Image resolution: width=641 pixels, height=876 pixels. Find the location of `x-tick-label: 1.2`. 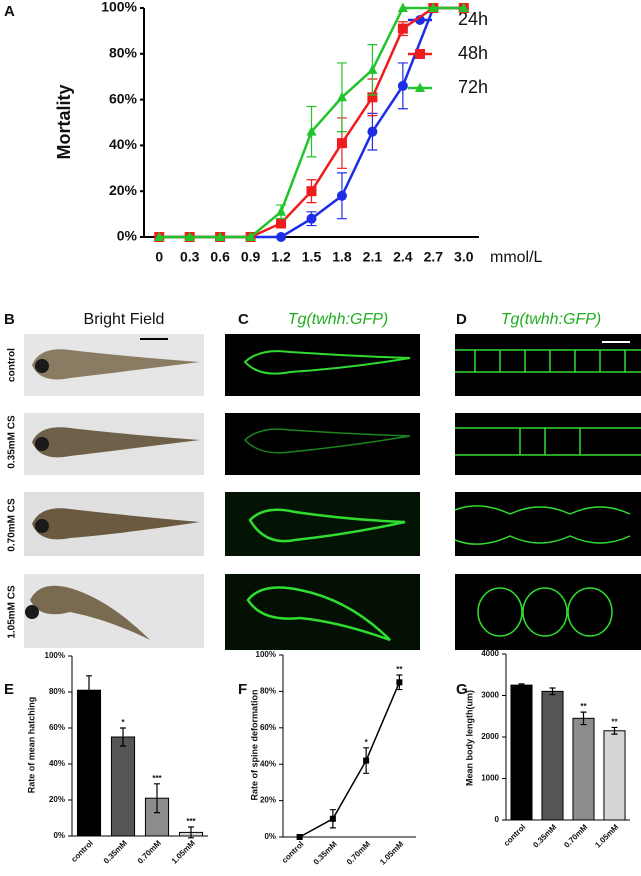

x-tick-label: 1.2 is located at coordinates (281, 257).